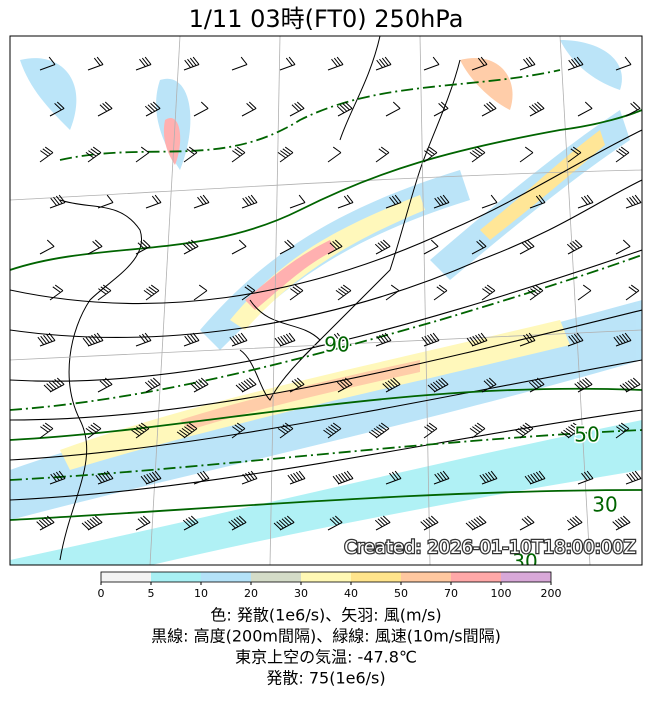 The image size is (651, 702). What do you see at coordinates (501, 593) in the screenshot?
I see `colorbar-tick-label: 100` at bounding box center [501, 593].